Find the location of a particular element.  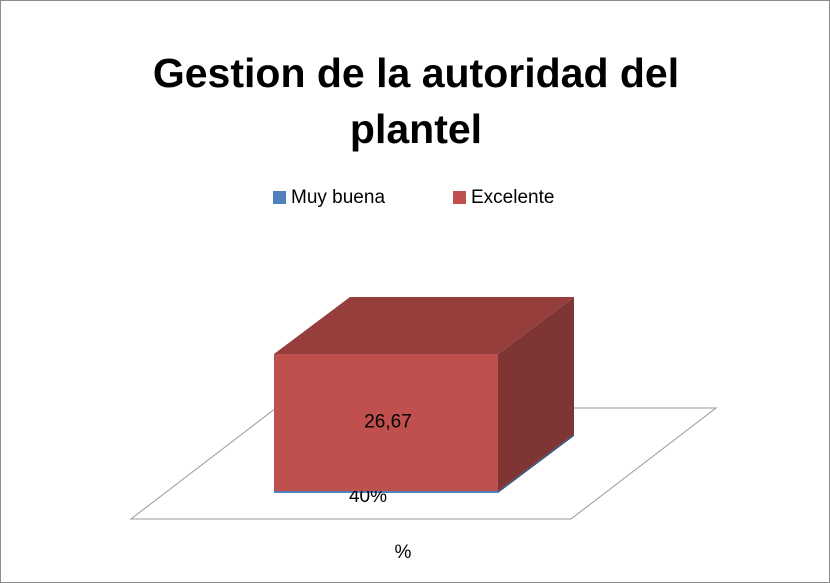

data-label: 26,67 is located at coordinates (388, 421).